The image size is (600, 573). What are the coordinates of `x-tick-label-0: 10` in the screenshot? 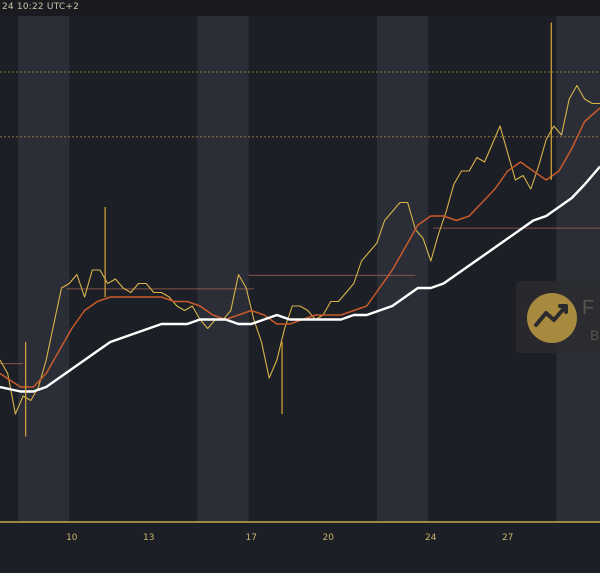 It's located at (72, 538).